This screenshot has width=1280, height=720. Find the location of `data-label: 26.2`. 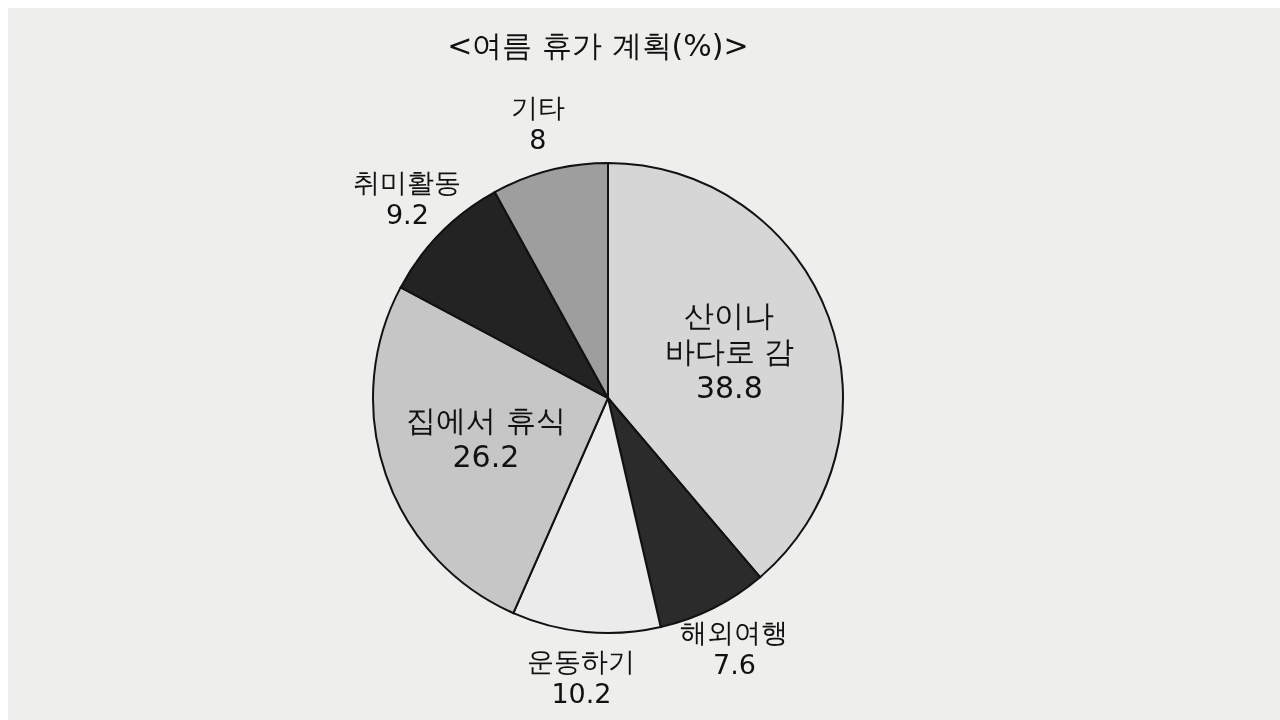

data-label: 26.2 is located at coordinates (486, 456).